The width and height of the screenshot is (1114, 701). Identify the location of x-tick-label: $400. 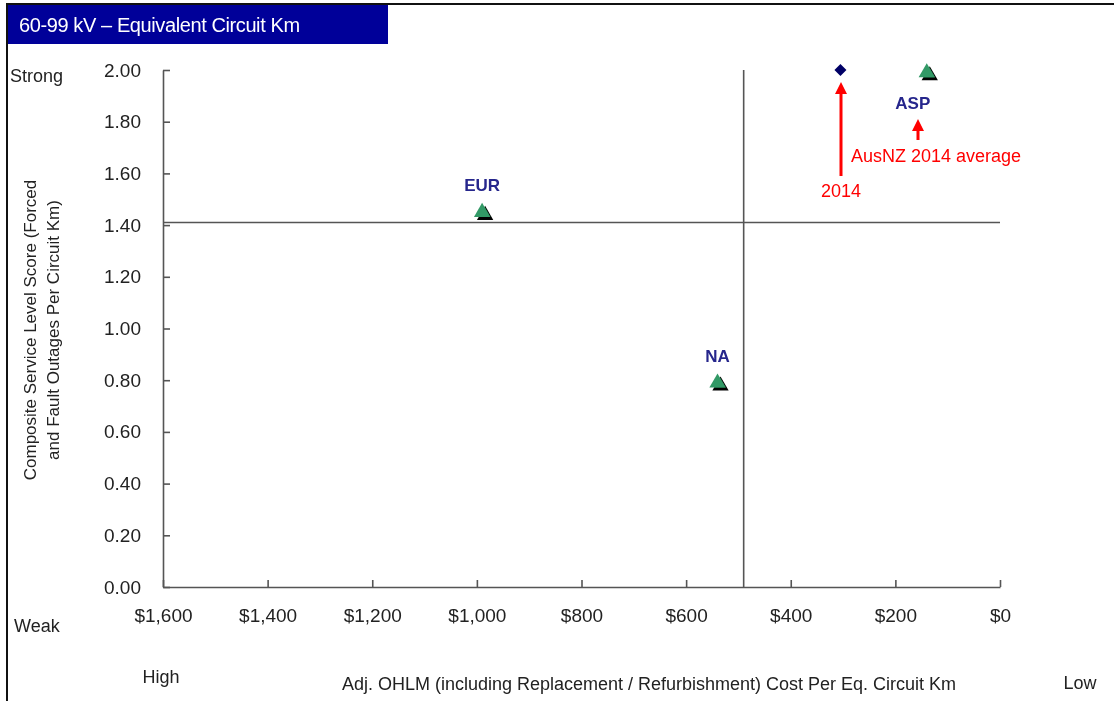
(791, 616).